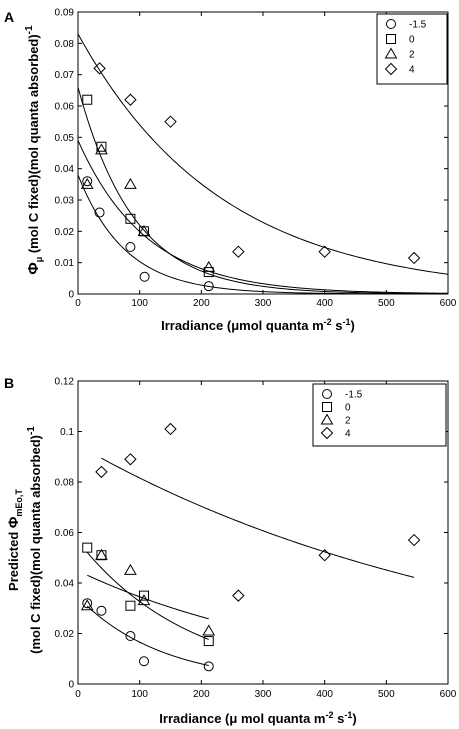 Image resolution: width=459 pixels, height=729 pixels. Describe the element at coordinates (65, 13) in the screenshot. I see `panel-a-y-tick-label: 0.09` at that location.